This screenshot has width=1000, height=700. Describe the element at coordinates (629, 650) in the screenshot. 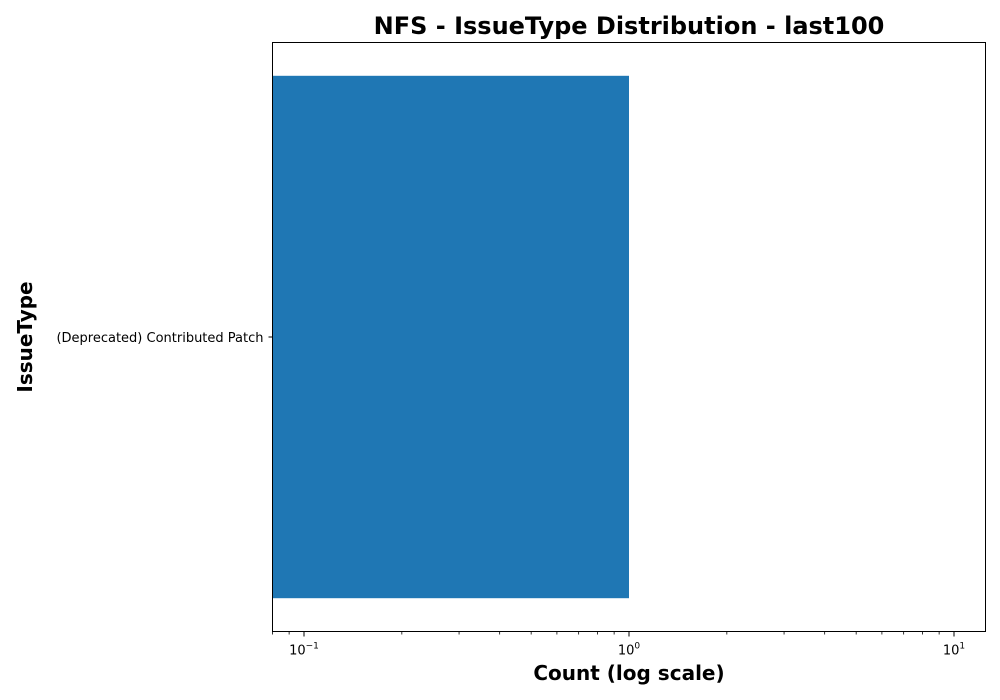

I see `x-tick-label: 10⁰` at that location.